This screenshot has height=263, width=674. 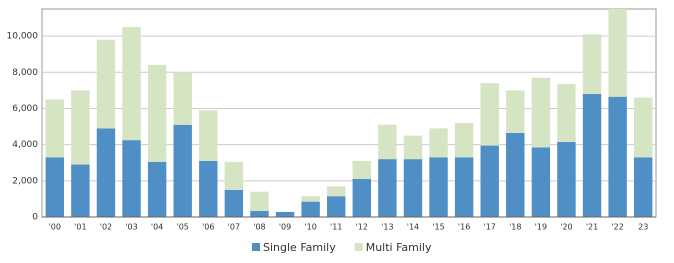 What do you see at coordinates (310, 227) in the screenshot?
I see `x-tick-label: '10` at bounding box center [310, 227].